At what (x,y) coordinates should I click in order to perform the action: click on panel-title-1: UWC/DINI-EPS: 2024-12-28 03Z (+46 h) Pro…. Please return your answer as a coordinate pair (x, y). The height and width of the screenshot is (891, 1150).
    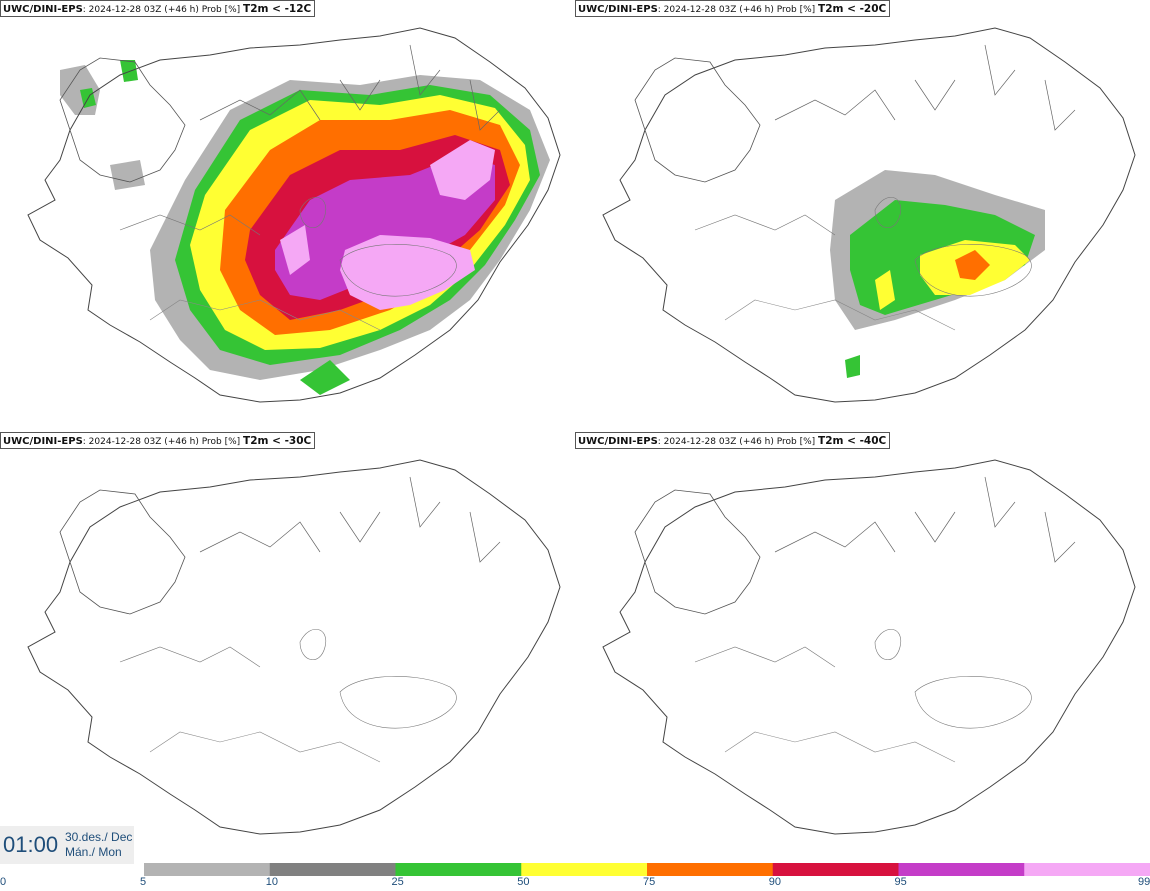
    Looking at the image, I should click on (158, 8).